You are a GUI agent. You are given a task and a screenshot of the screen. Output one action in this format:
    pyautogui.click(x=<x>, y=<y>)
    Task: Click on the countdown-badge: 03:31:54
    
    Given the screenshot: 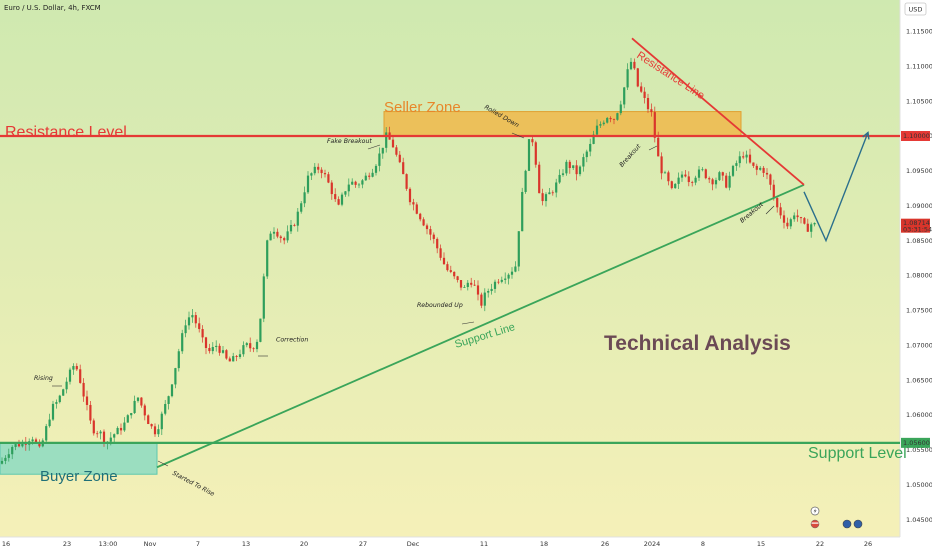 What is the action you would take?
    pyautogui.click(x=917, y=229)
    